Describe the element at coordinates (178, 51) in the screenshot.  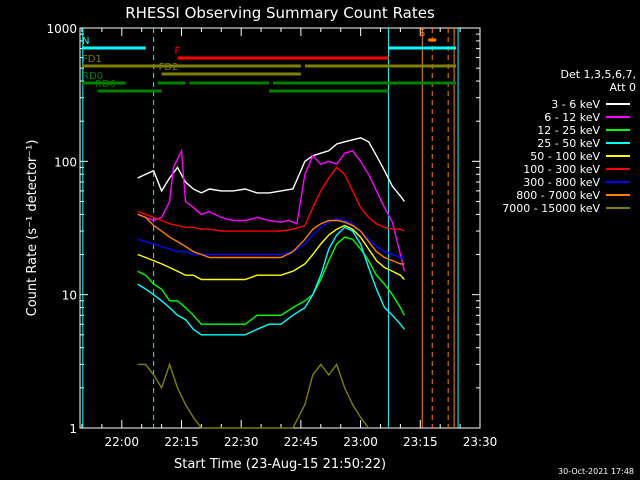
I see `flag-label: F` at that location.